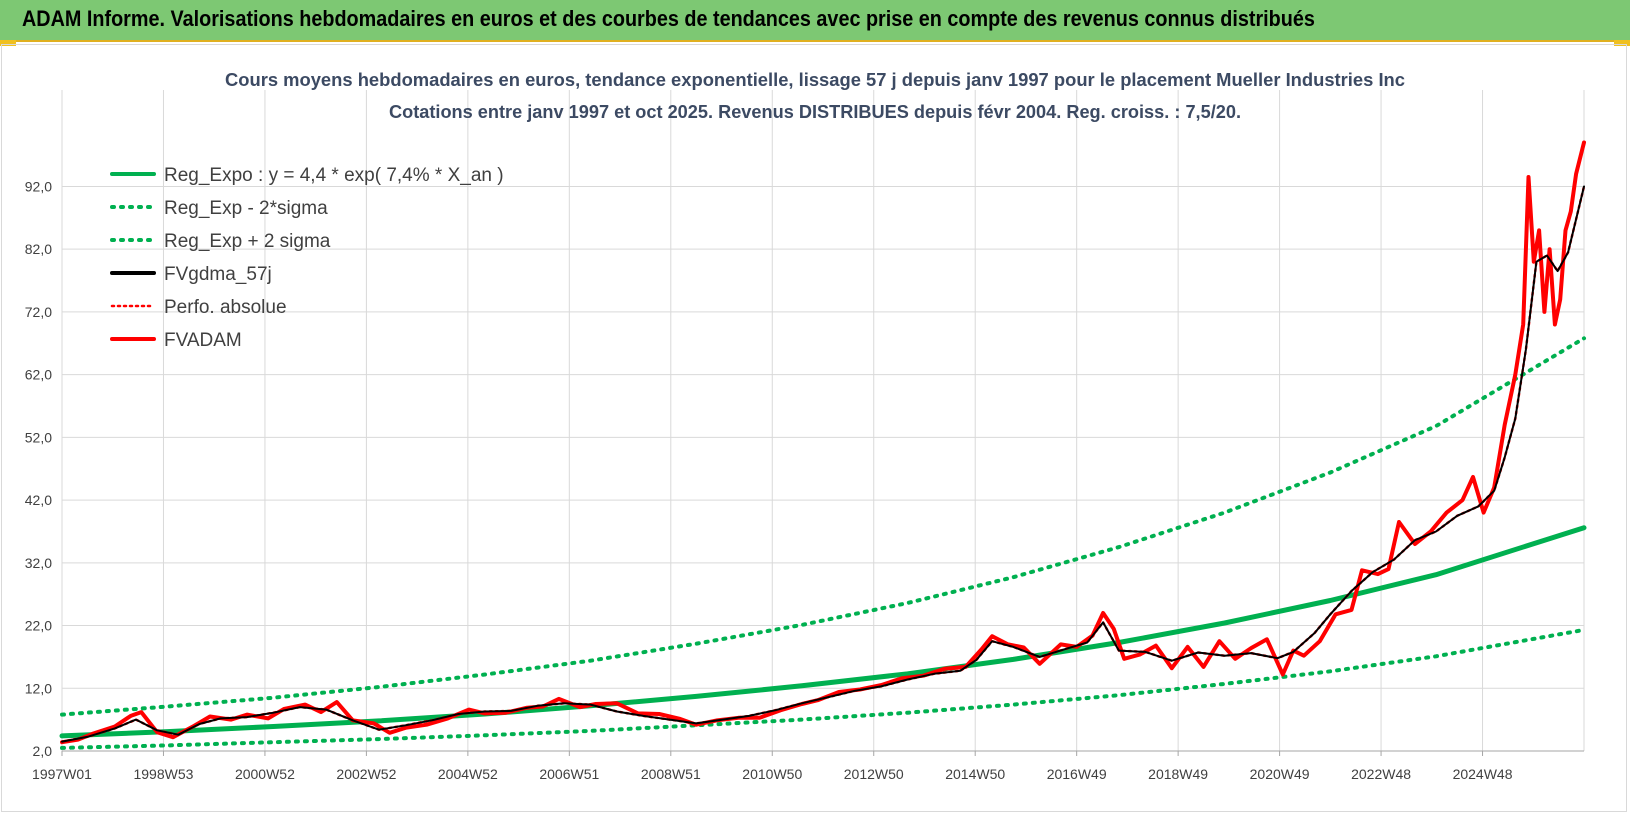  Describe the element at coordinates (247, 241) in the screenshot. I see `legend-label: Reg_Exp + 2 sigma` at that location.